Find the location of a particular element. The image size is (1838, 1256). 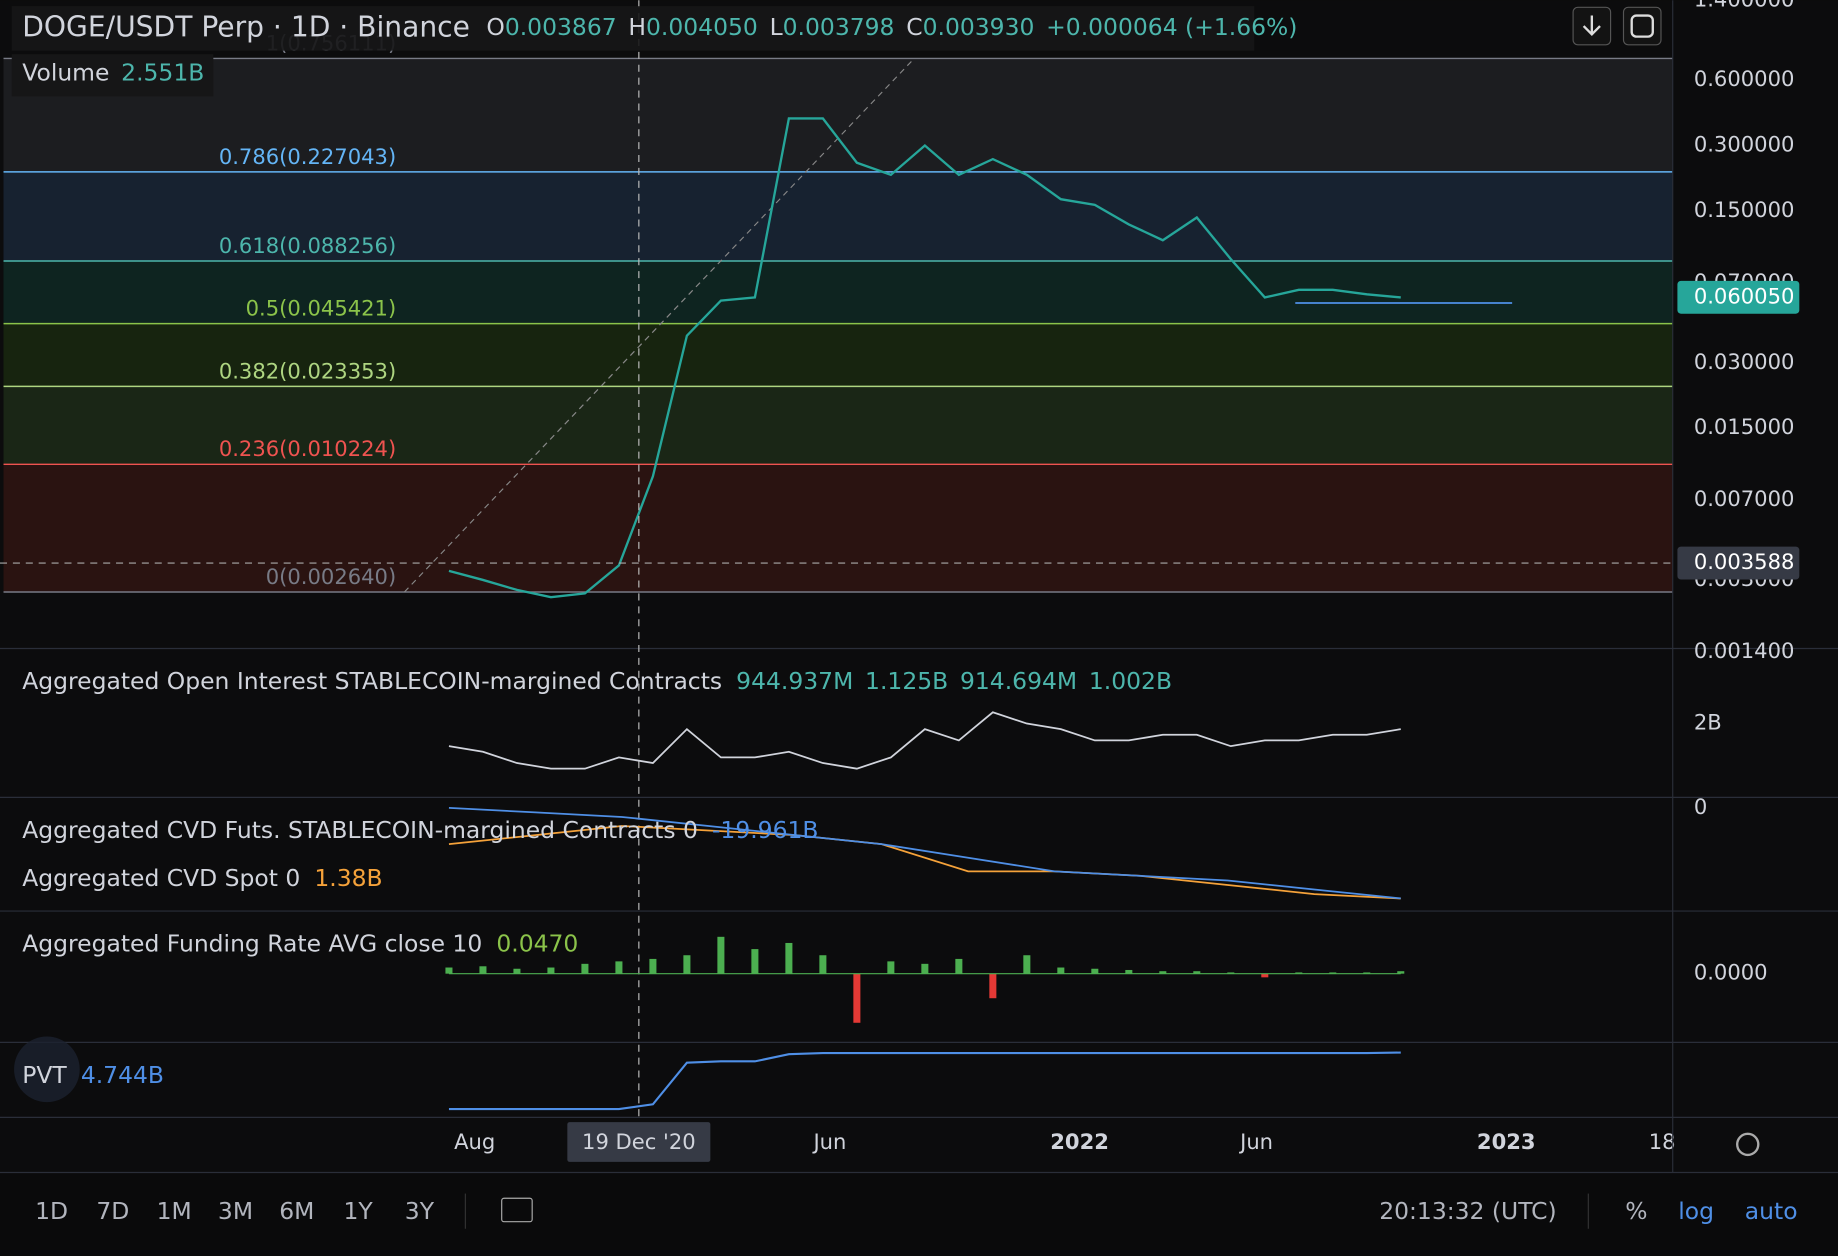

pvt-line is located at coordinates (924, 1081).